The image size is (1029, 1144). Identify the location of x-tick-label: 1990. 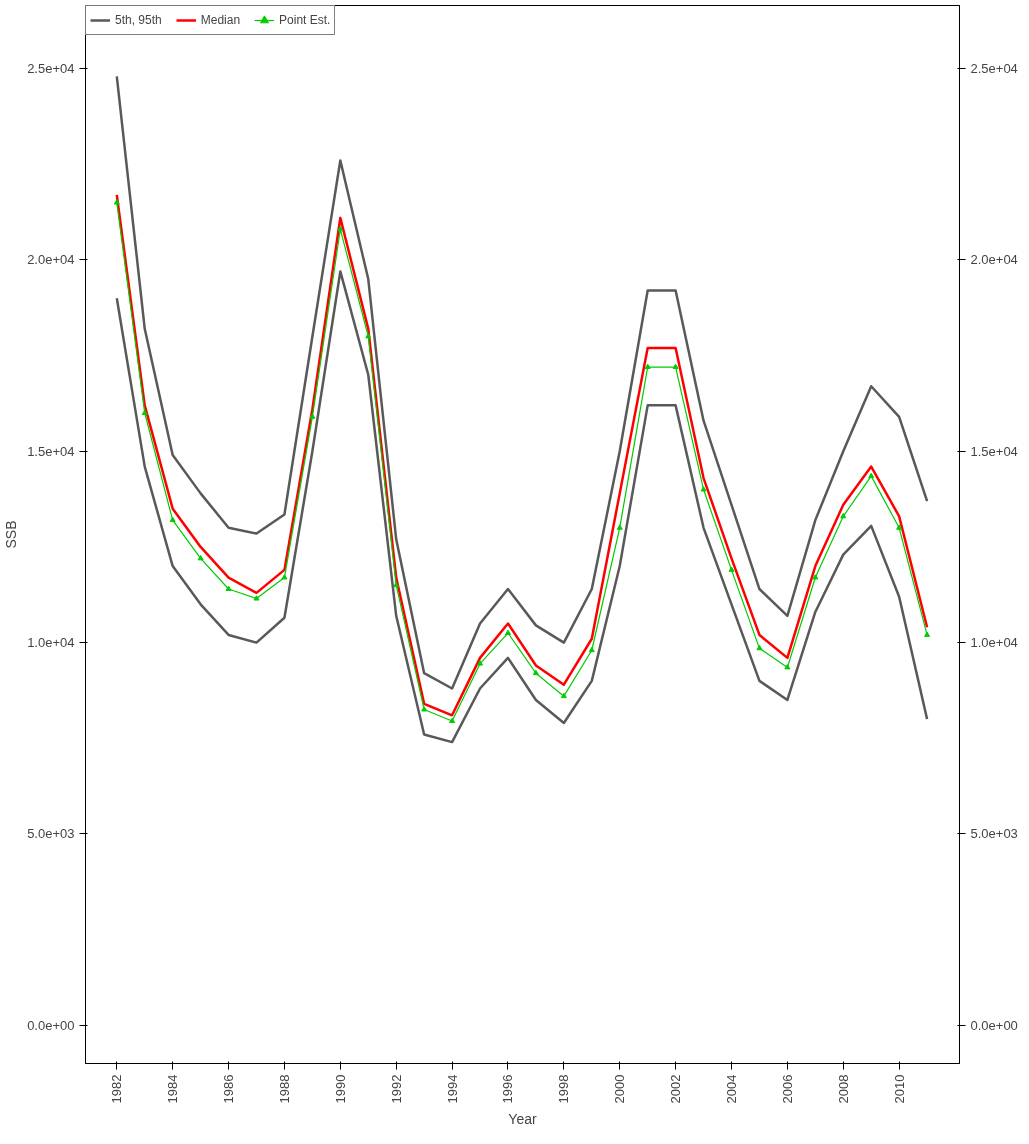
(340, 1089).